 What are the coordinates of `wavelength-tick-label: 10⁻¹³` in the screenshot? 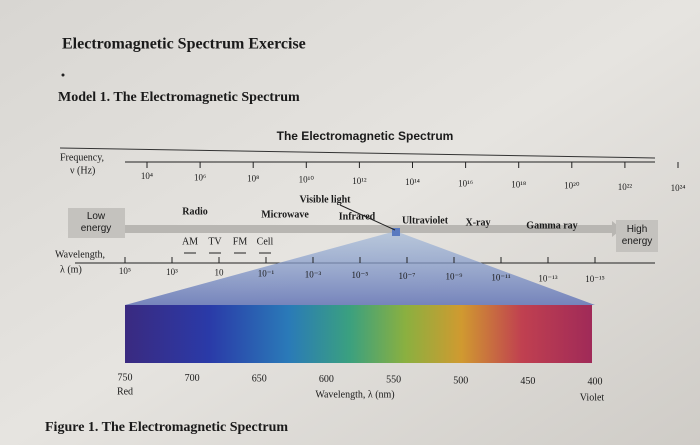 It's located at (547, 278).